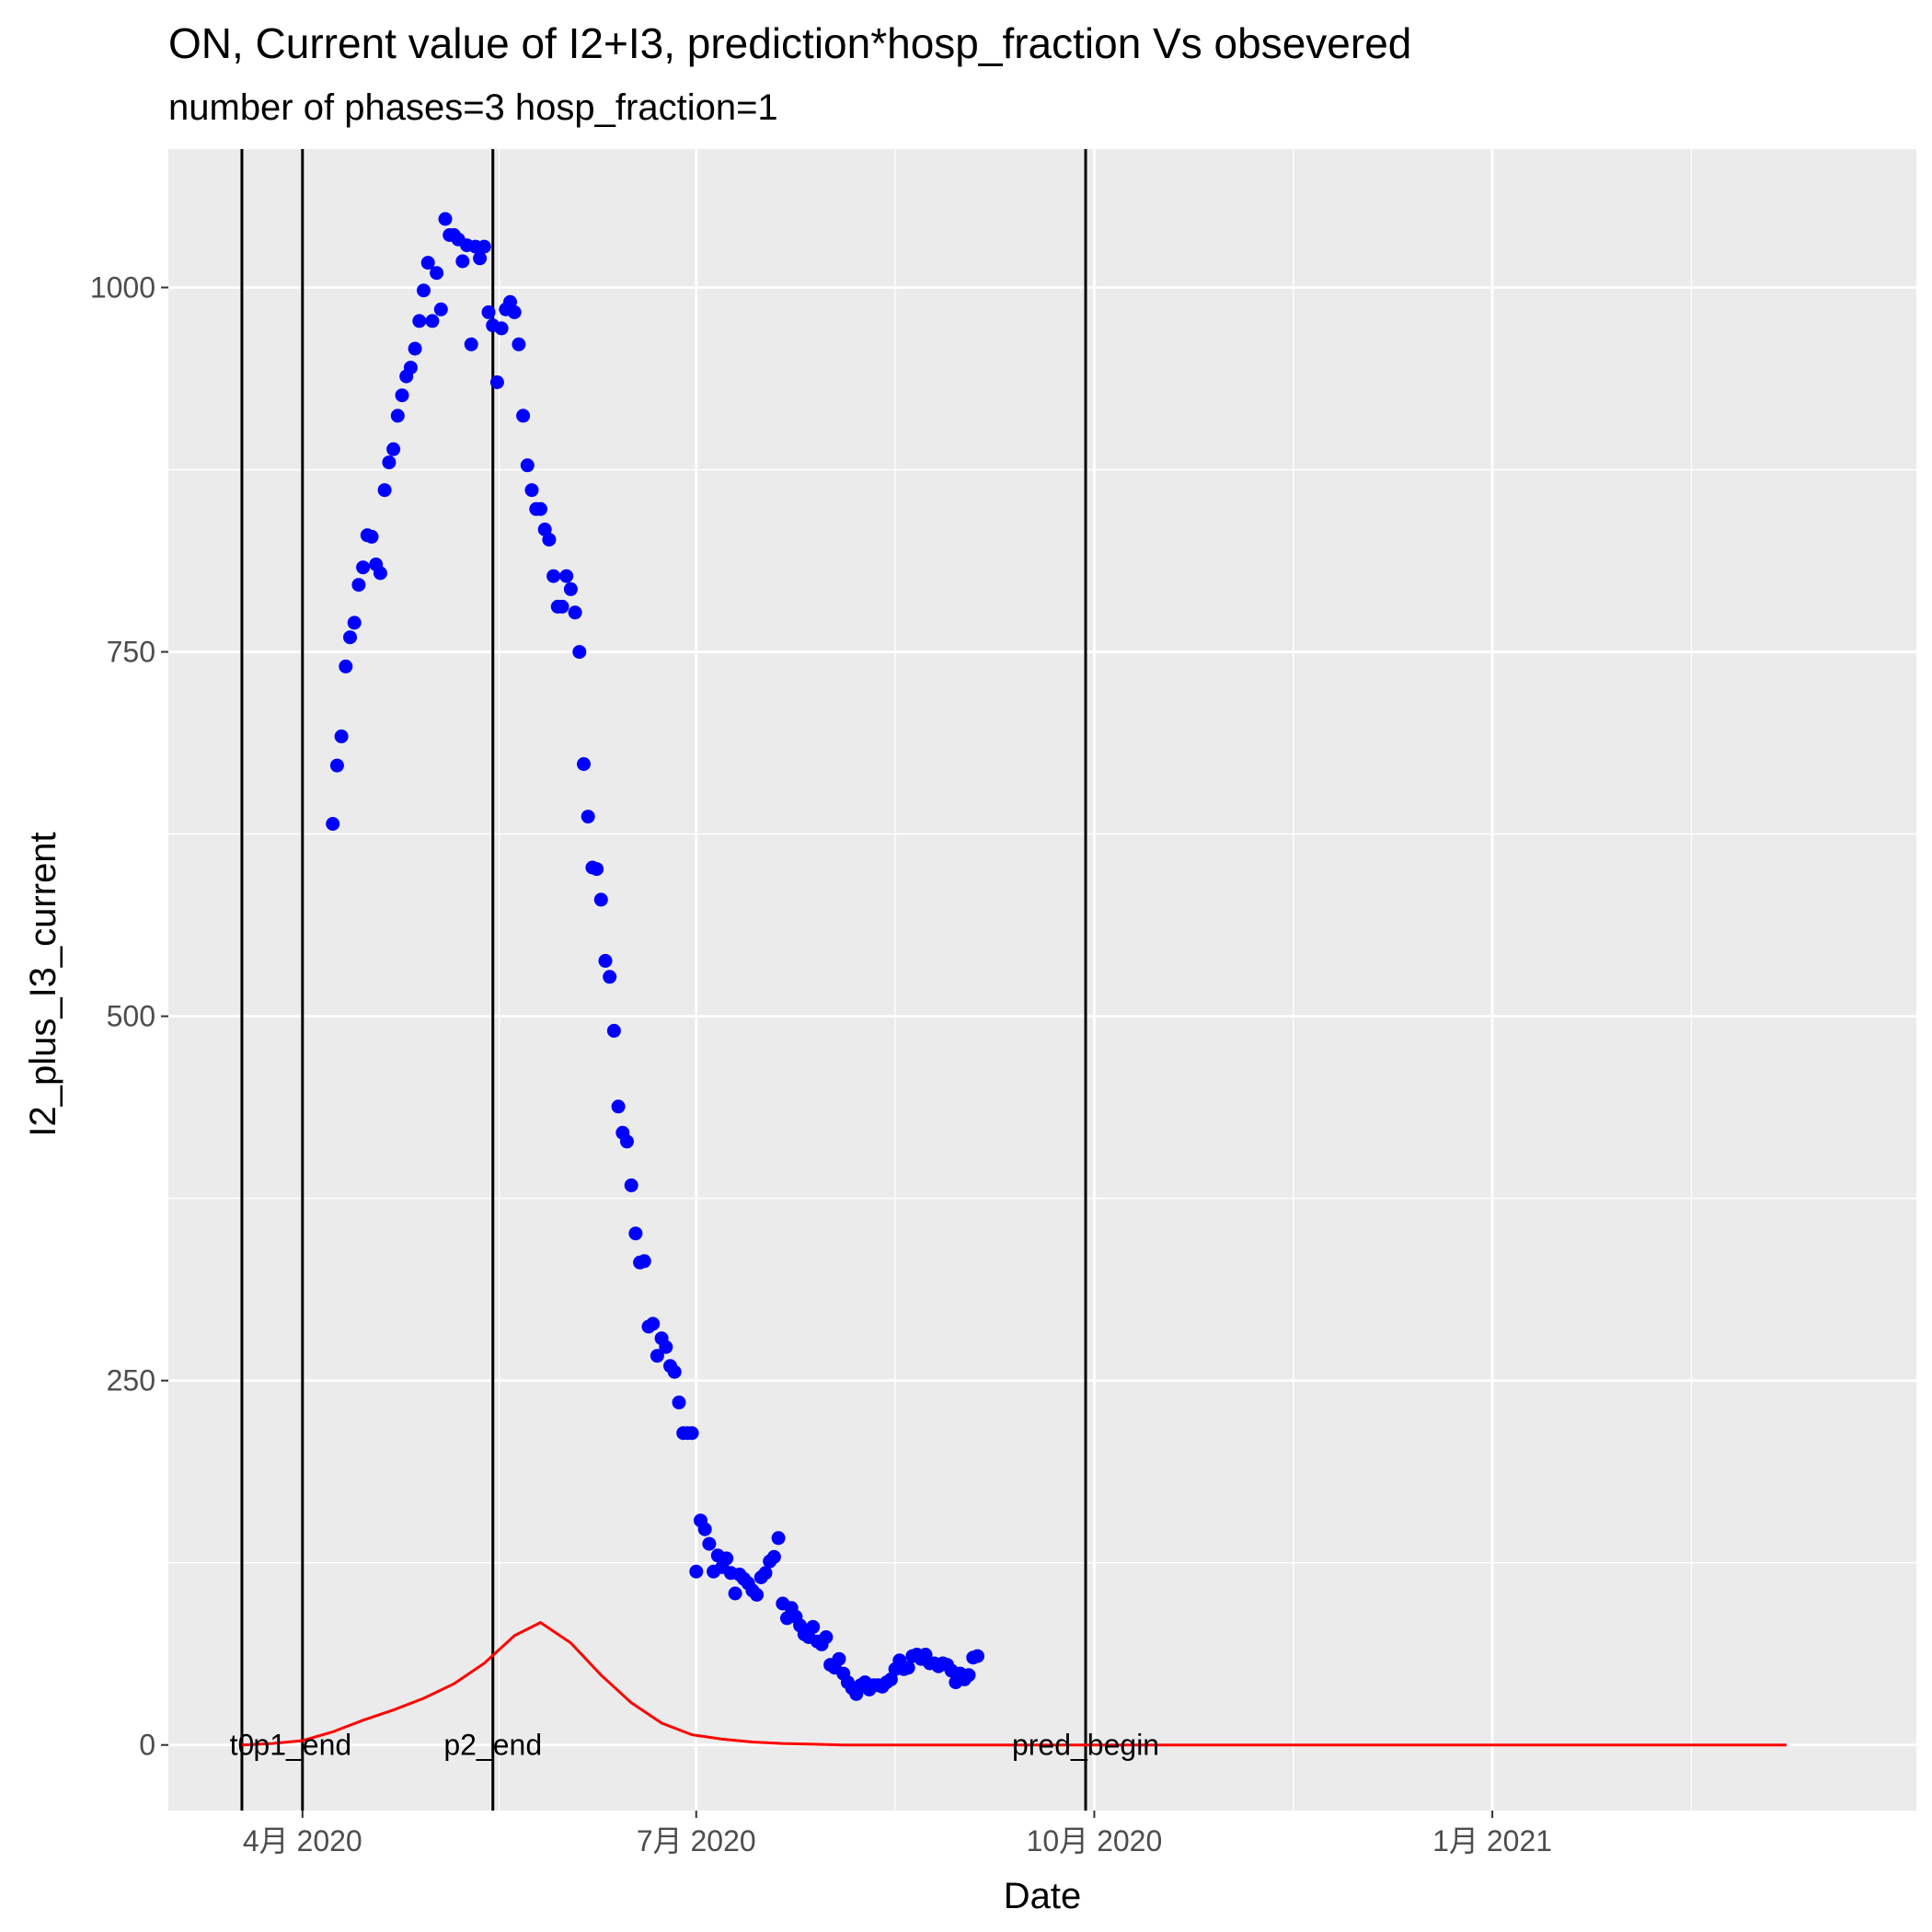 The image size is (1932, 1932). I want to click on vline-label-t0: t0, so click(242, 1745).